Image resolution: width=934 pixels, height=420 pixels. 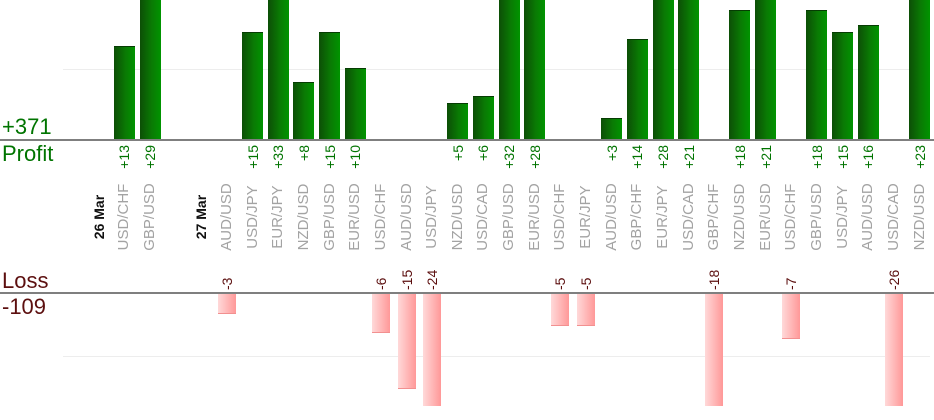 I want to click on loss-value-label: -24, so click(x=432, y=279).